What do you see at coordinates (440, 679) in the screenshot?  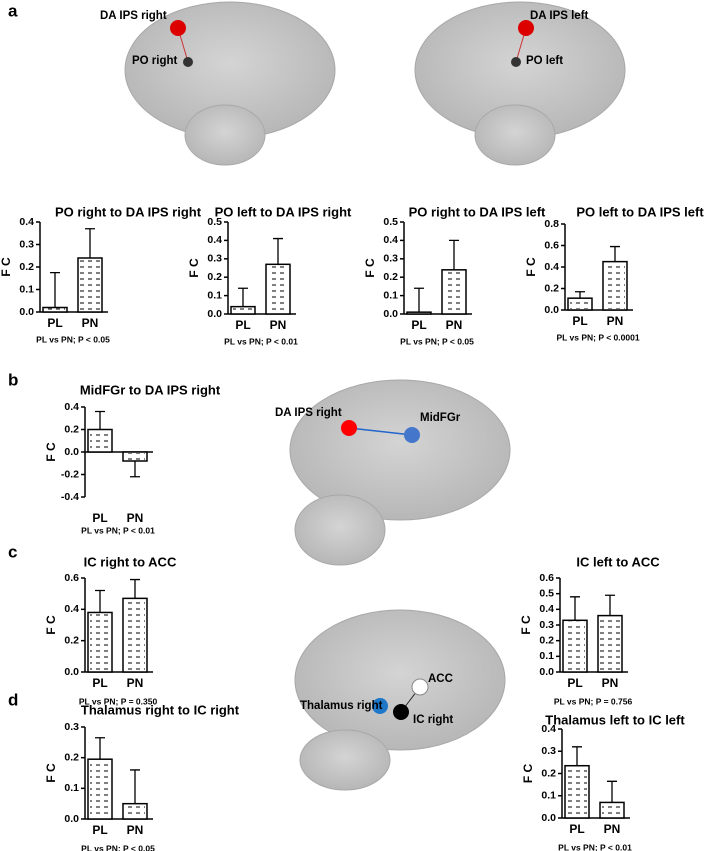 I see `brain-label: ACC` at bounding box center [440, 679].